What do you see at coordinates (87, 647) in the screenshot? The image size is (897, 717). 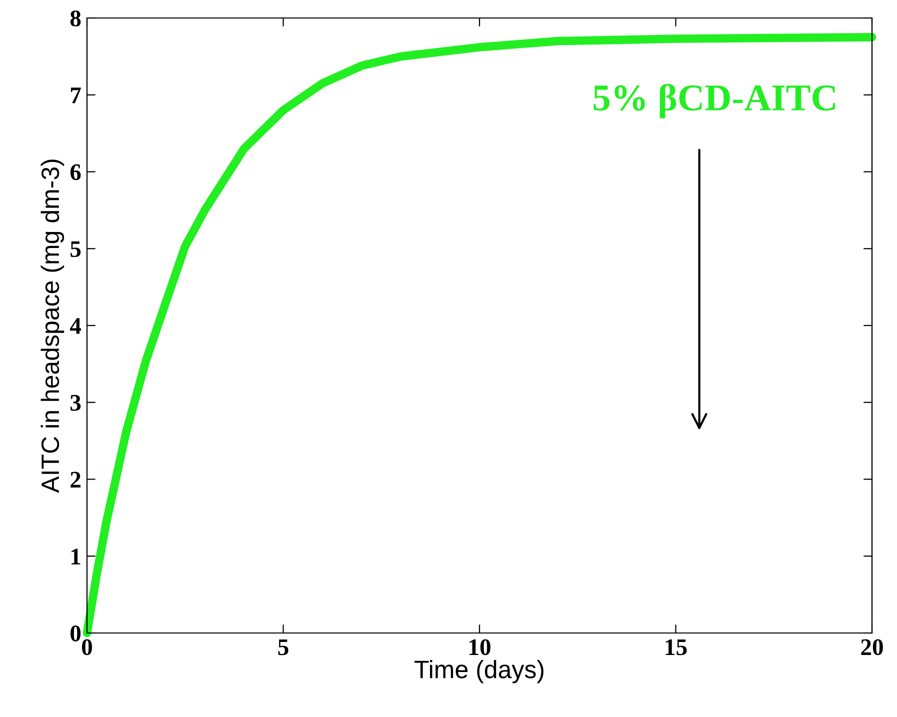 I see `x-tick-label: 0` at bounding box center [87, 647].